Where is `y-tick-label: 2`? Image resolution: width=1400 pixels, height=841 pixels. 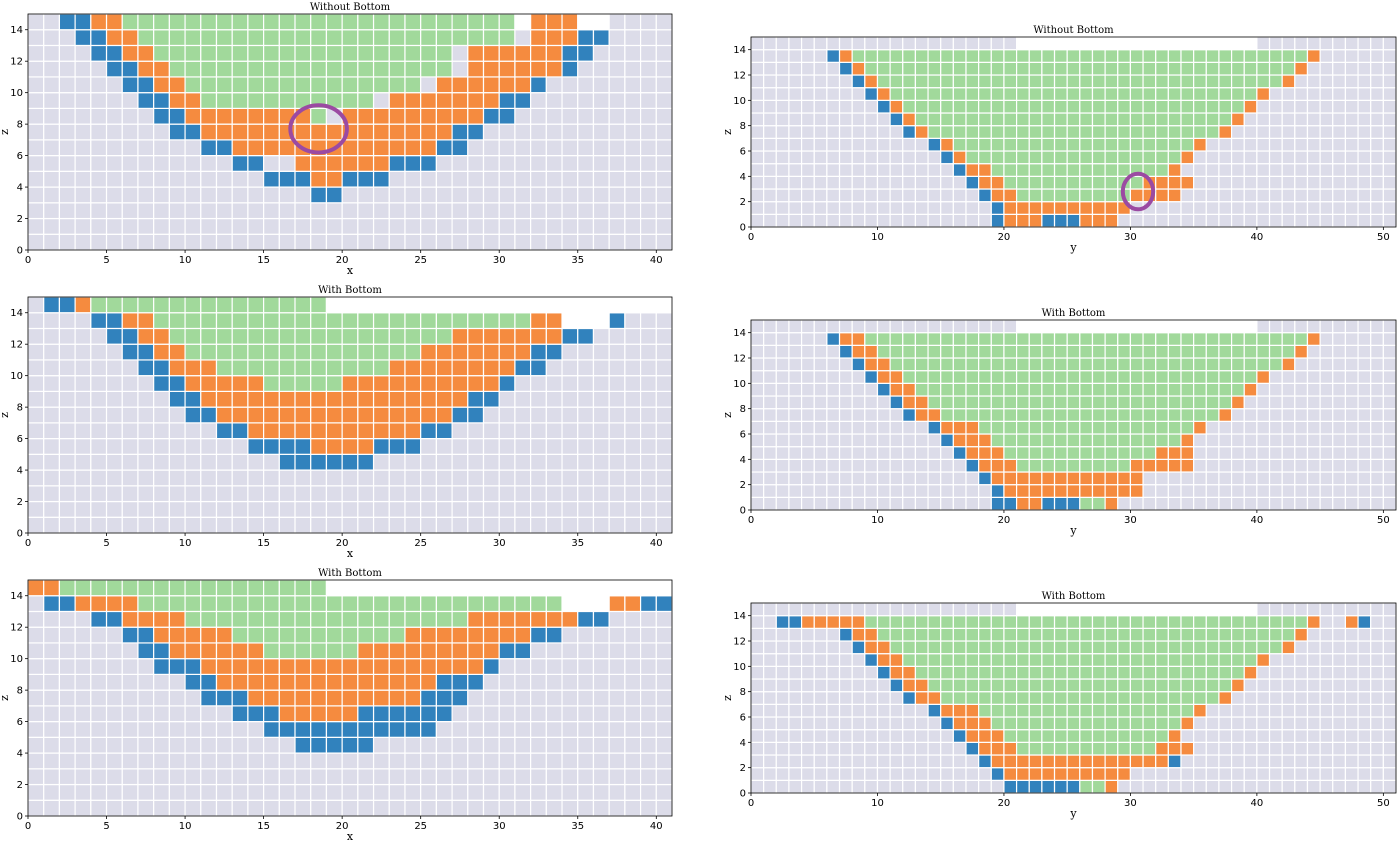
y-tick-label: 2 is located at coordinates (743, 485).